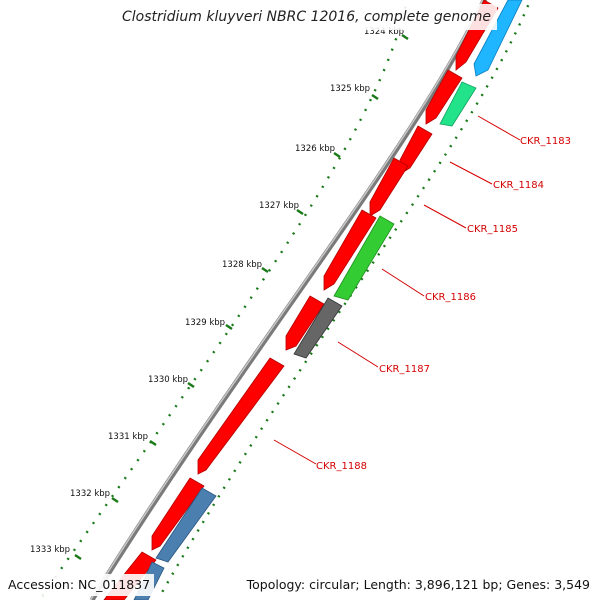 The image size is (600, 600). What do you see at coordinates (205, 323) in the screenshot?
I see `kbp-label: 1329 kbp` at bounding box center [205, 323].